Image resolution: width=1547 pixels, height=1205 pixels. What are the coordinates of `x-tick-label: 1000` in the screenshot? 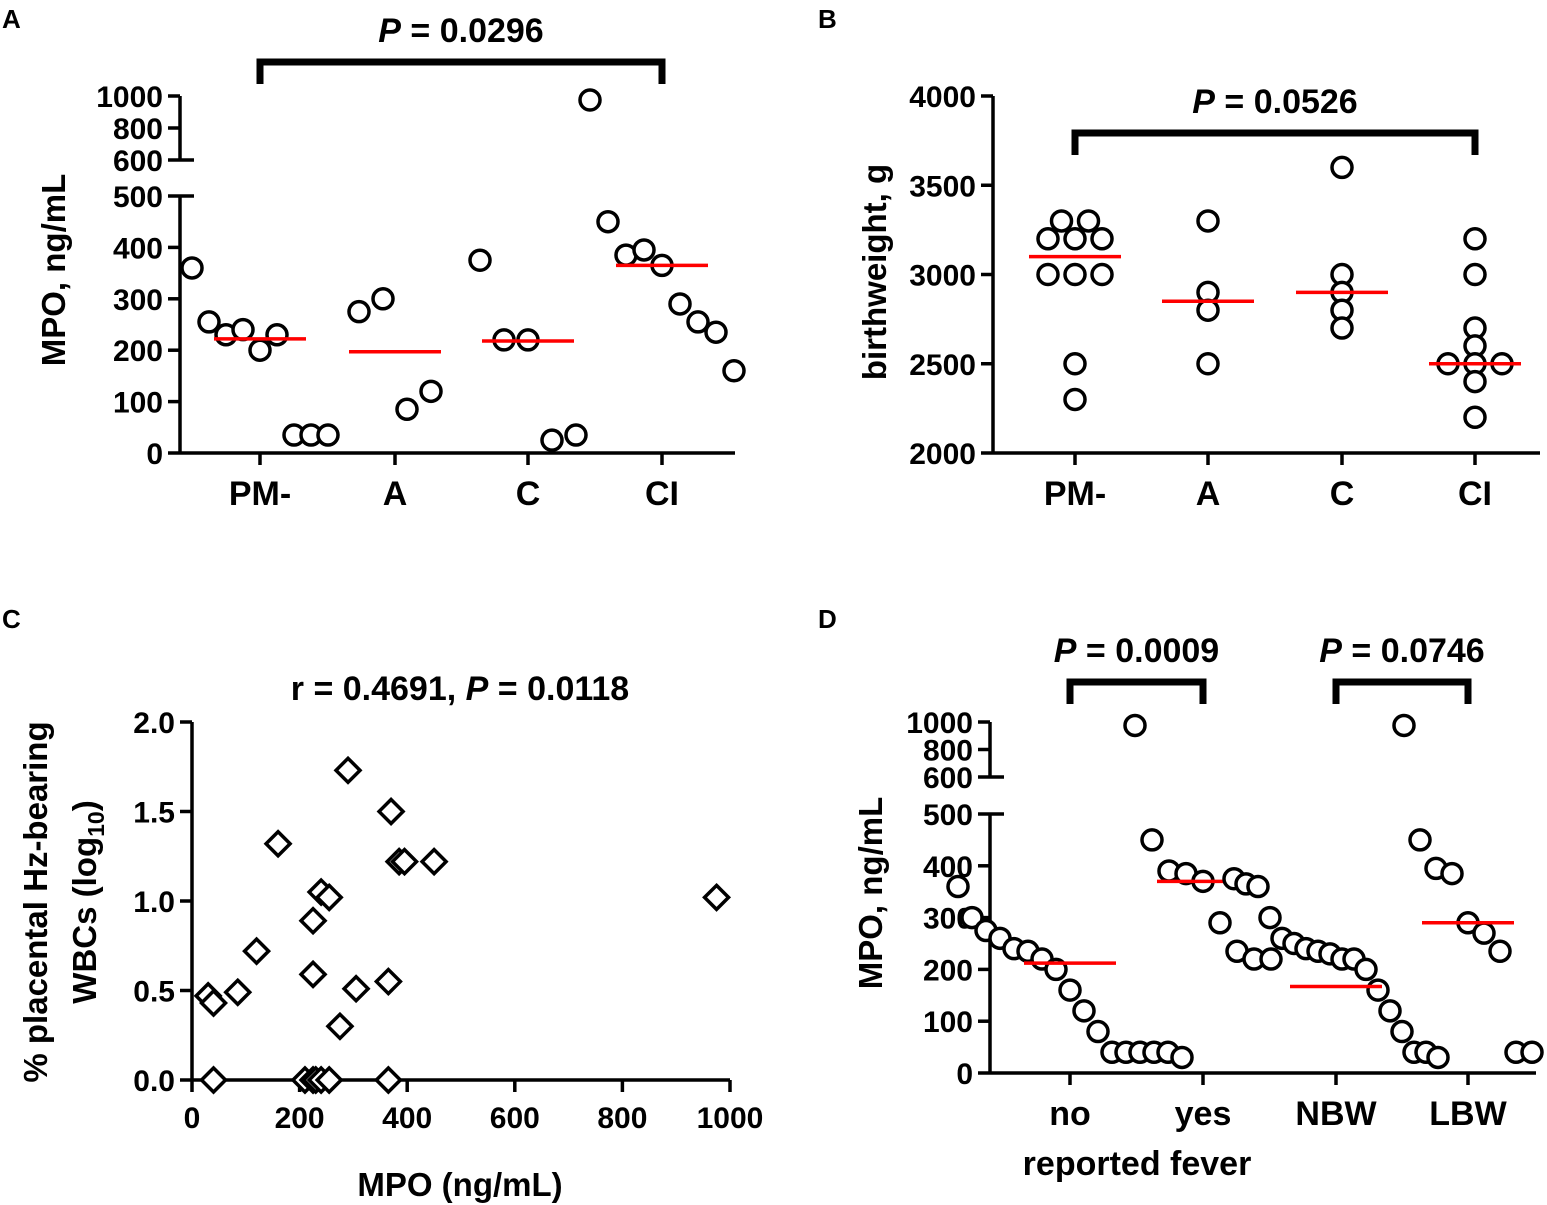 It's located at (730, 1118).